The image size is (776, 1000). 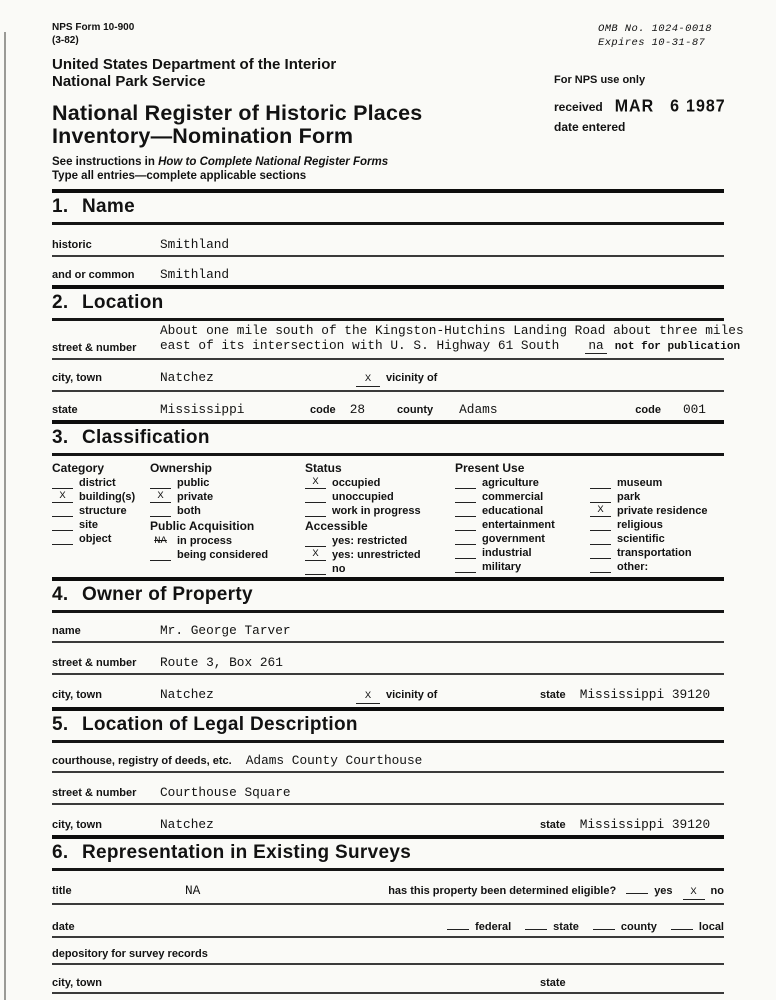 What do you see at coordinates (634, 106) in the screenshot?
I see `stamp-month: MAR` at bounding box center [634, 106].